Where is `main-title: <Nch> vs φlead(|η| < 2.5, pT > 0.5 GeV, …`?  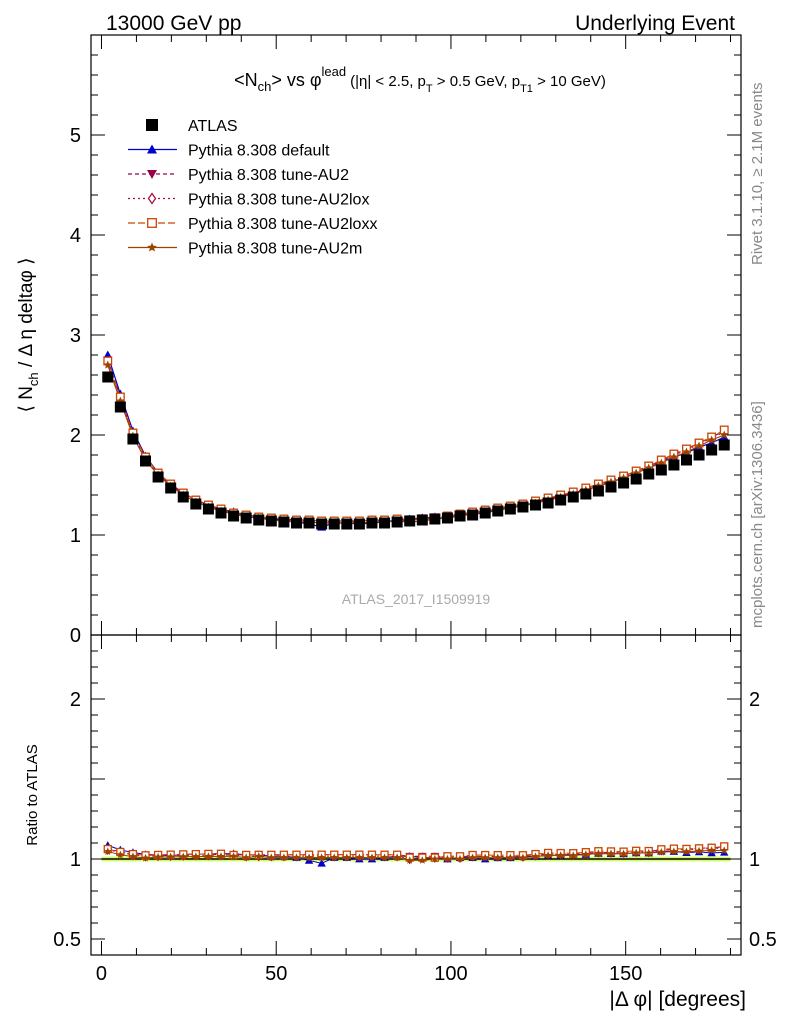 main-title: <Nch> vs φlead(|η| < 2.5, pT > 0.5 GeV, … is located at coordinates (420, 79).